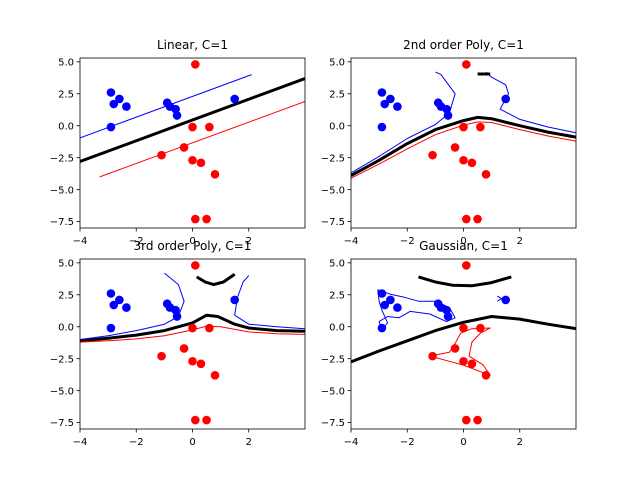 This screenshot has height=480, width=640. I want to click on plot-area, so click(463, 143).